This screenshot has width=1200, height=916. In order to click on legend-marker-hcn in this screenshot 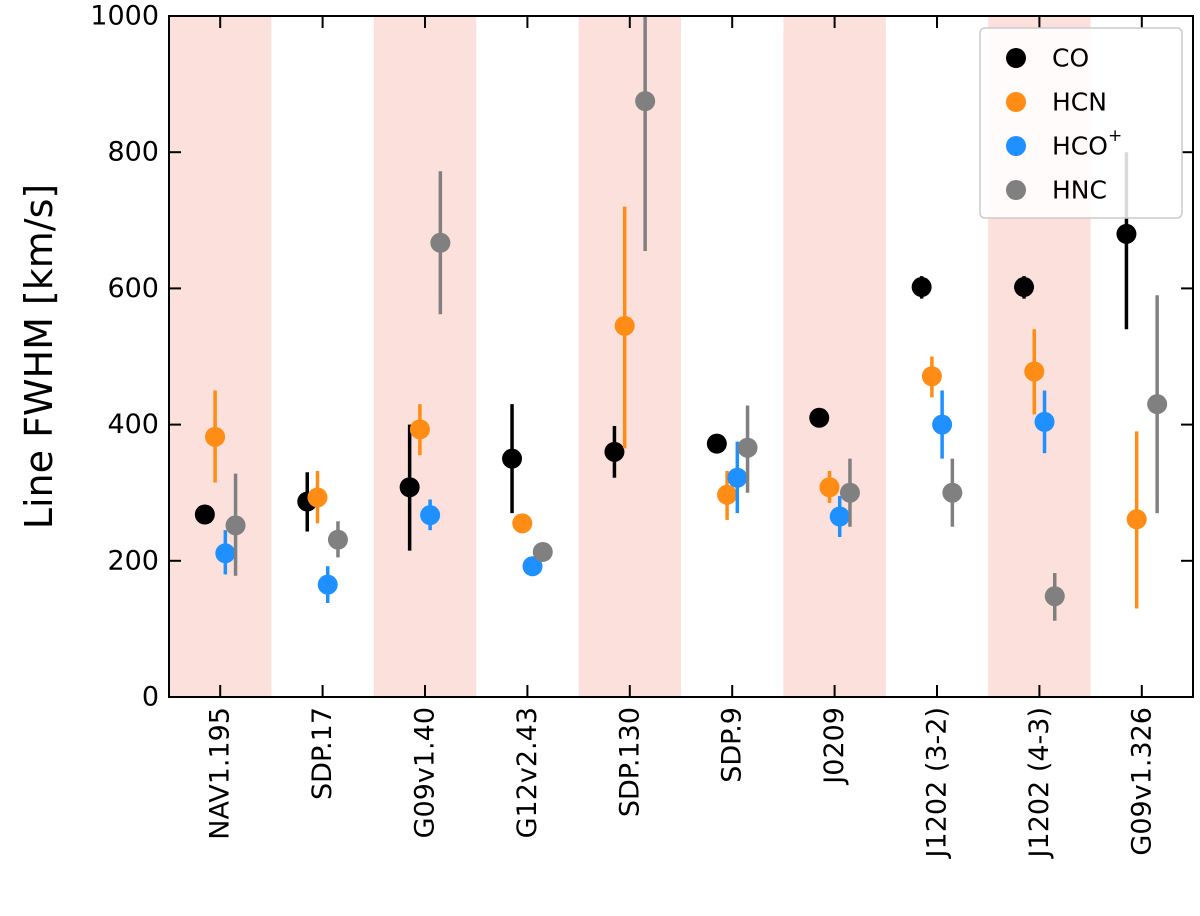, I will do `click(1016, 102)`.